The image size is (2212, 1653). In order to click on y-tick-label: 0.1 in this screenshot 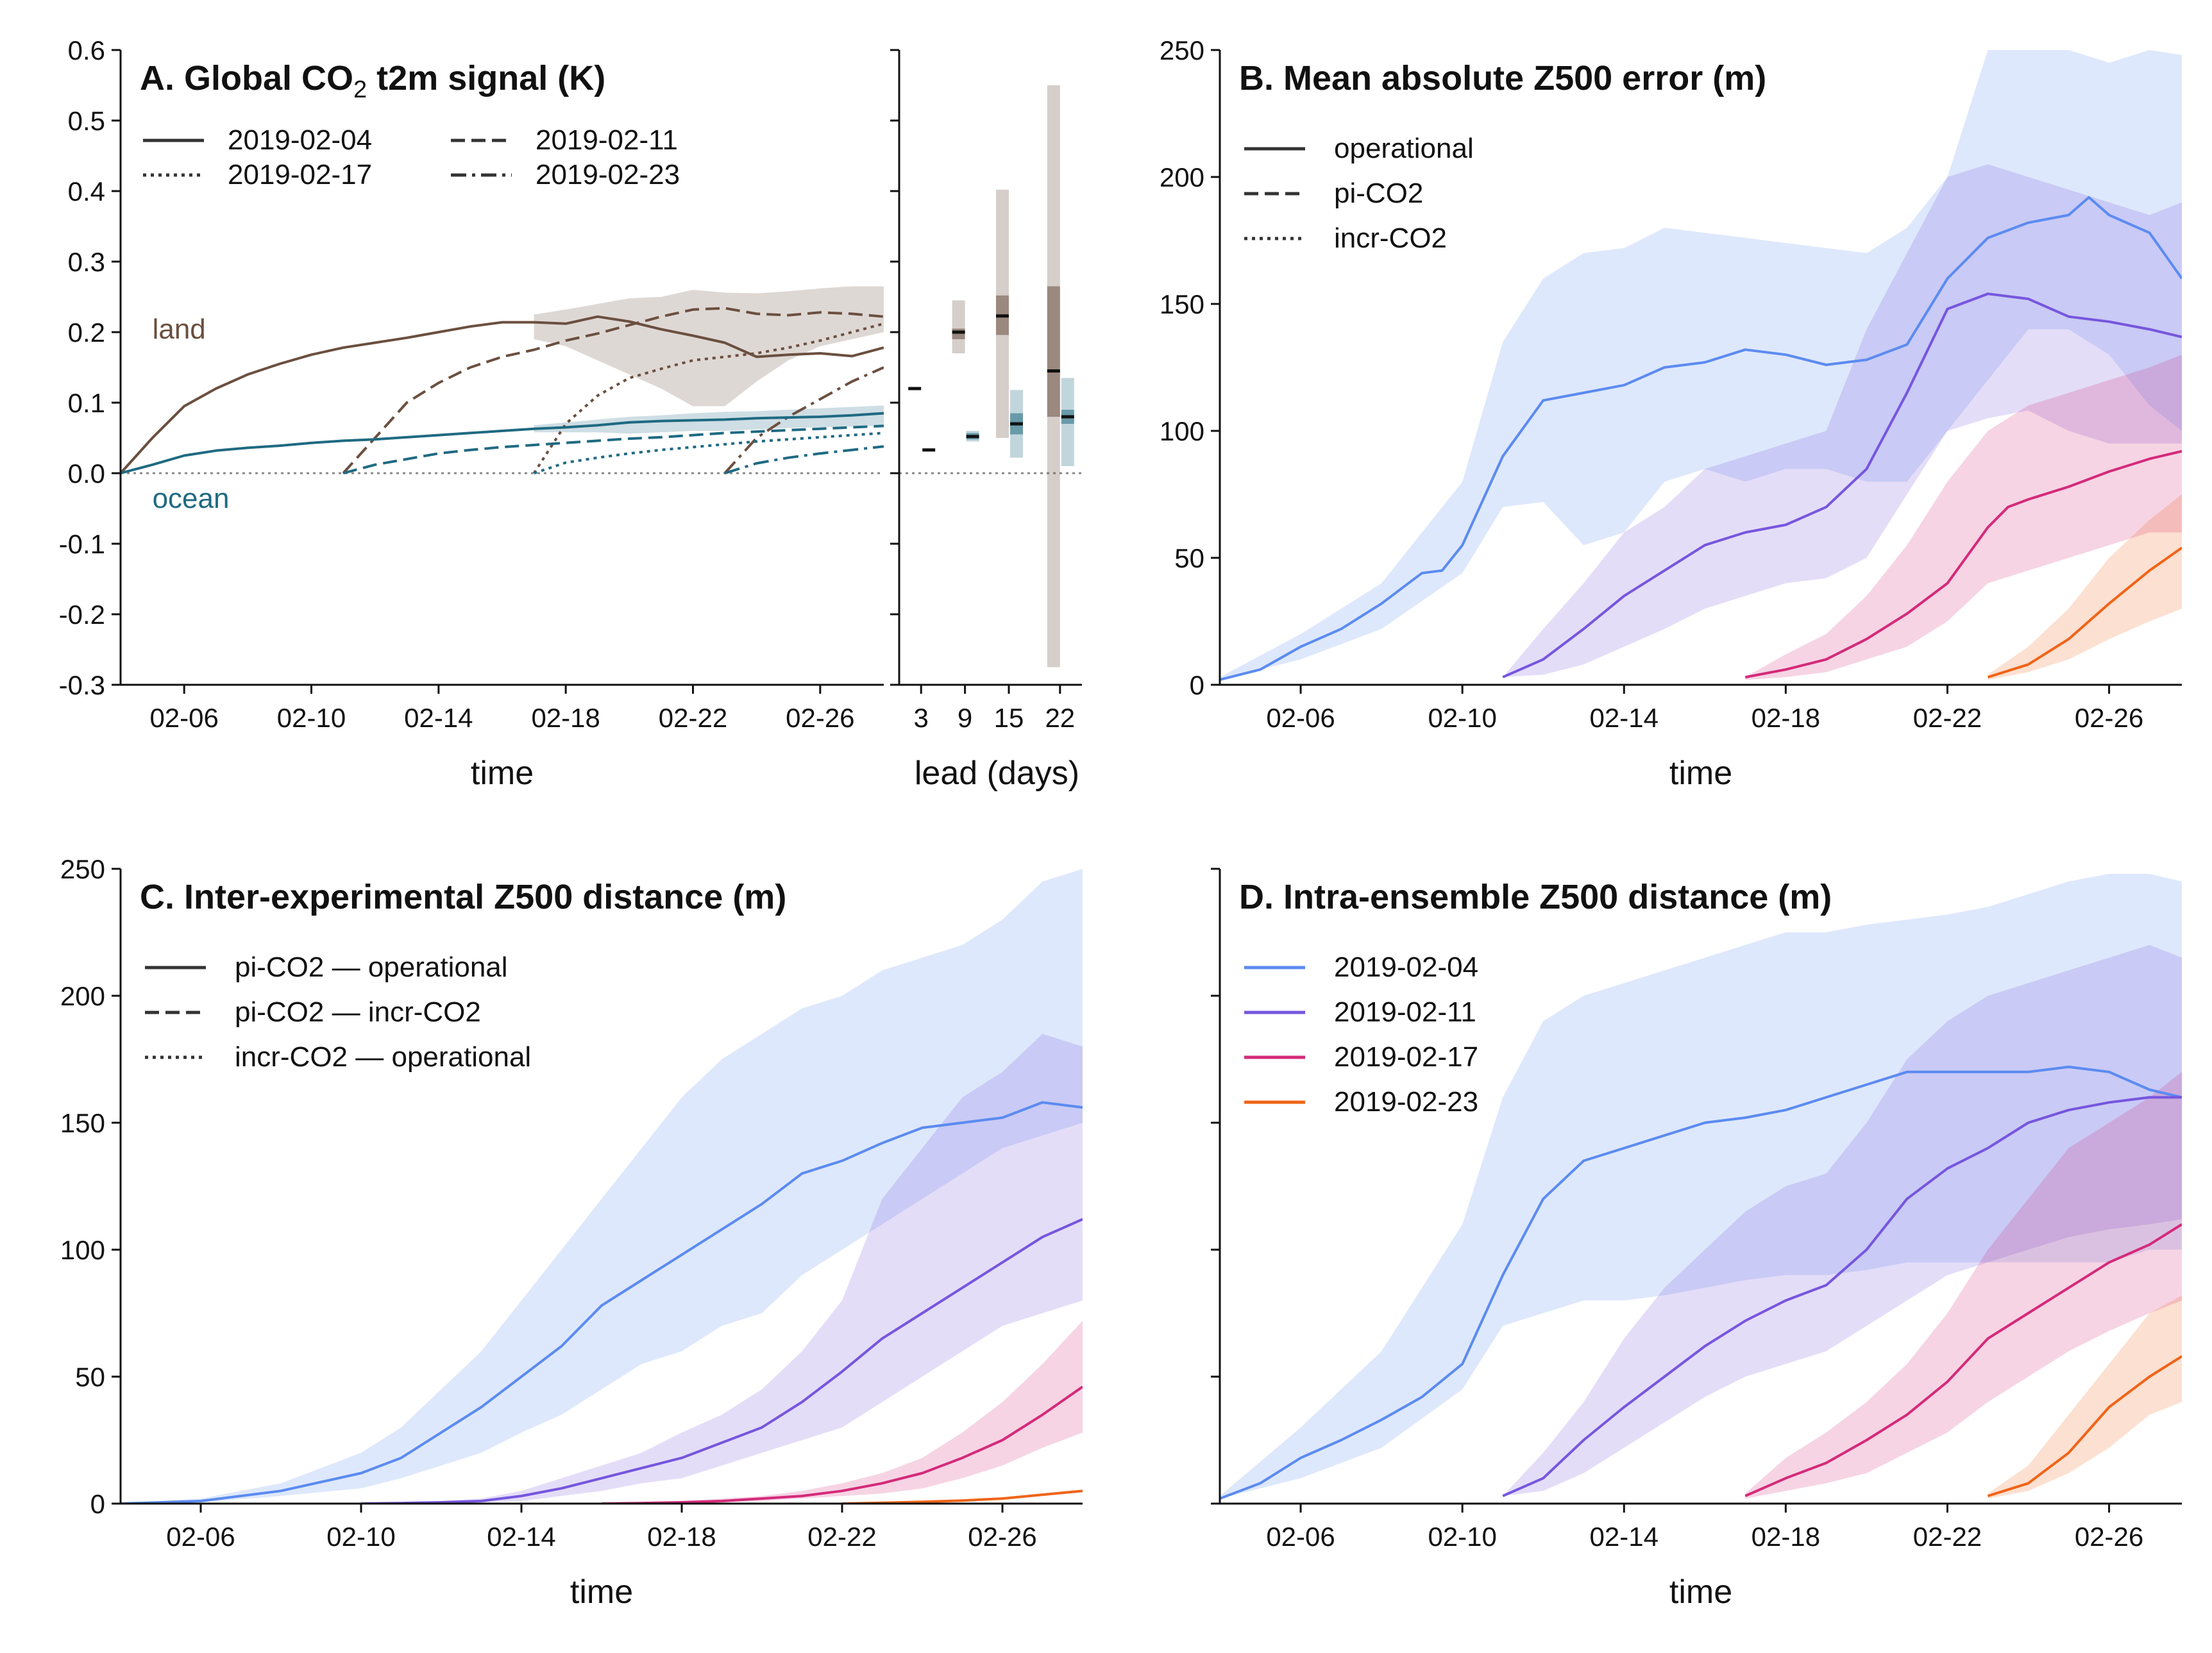, I will do `click(86, 403)`.